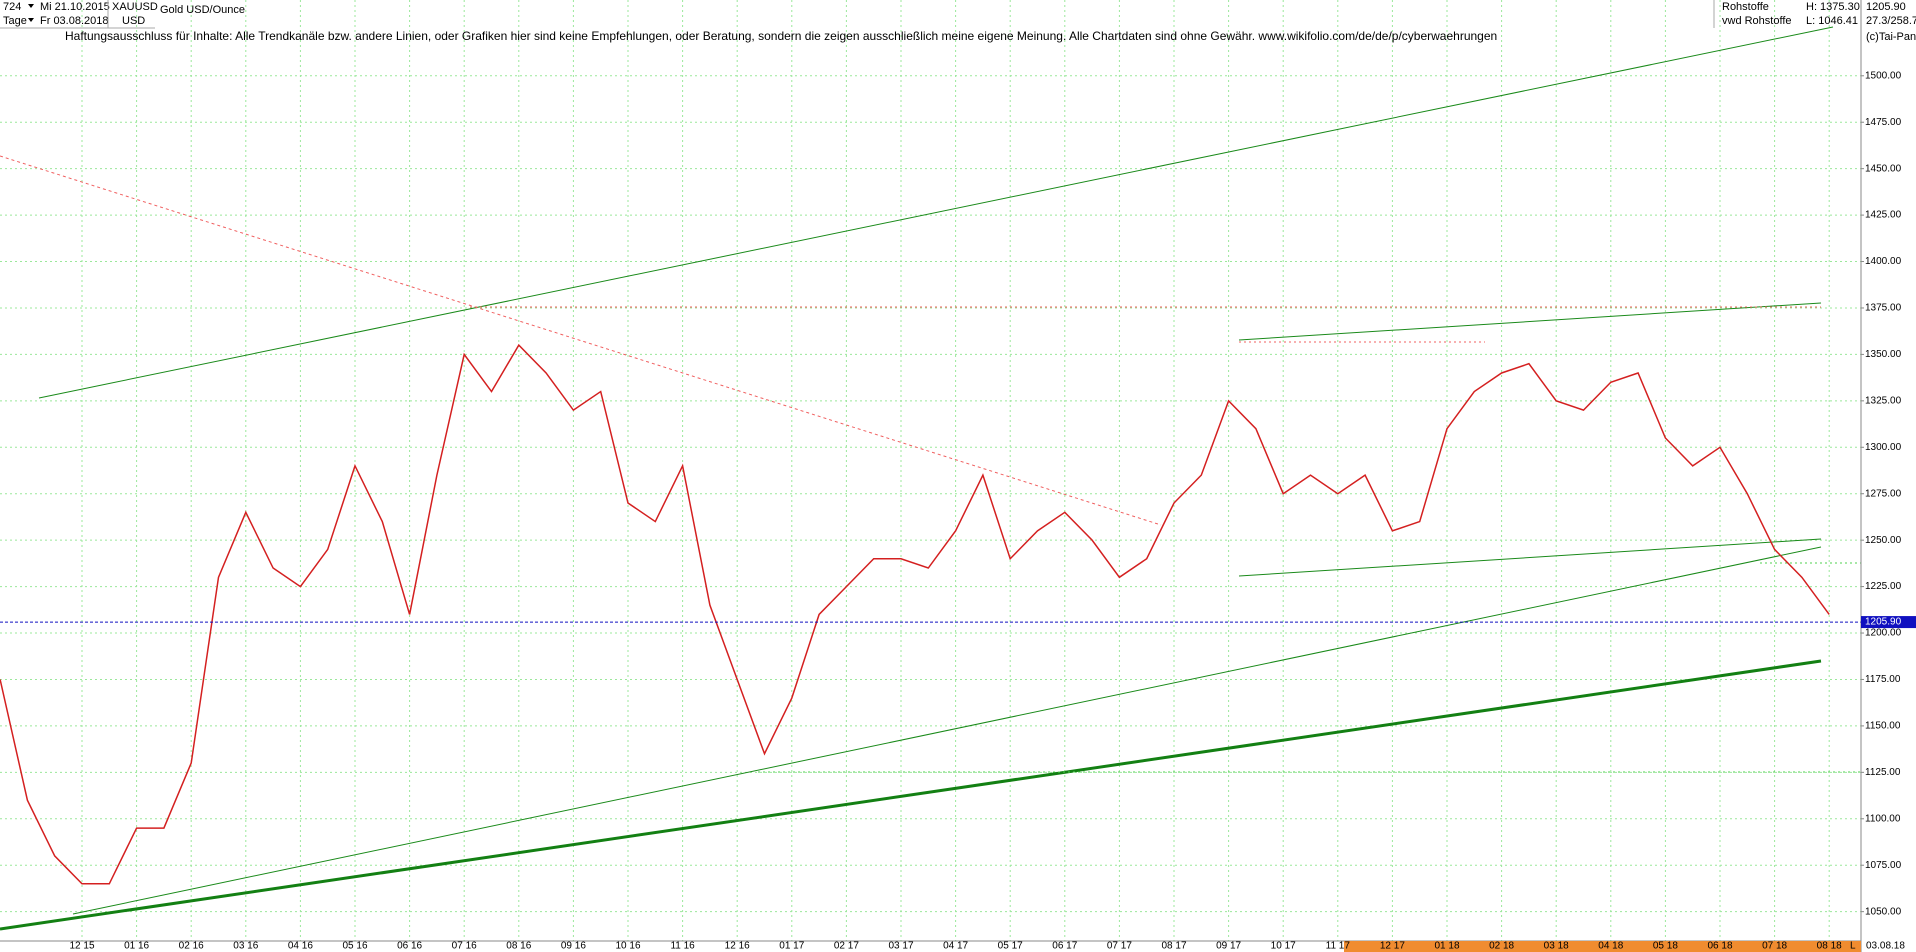 This screenshot has width=1916, height=952. I want to click on x-tick-label: 02 17, so click(846, 946).